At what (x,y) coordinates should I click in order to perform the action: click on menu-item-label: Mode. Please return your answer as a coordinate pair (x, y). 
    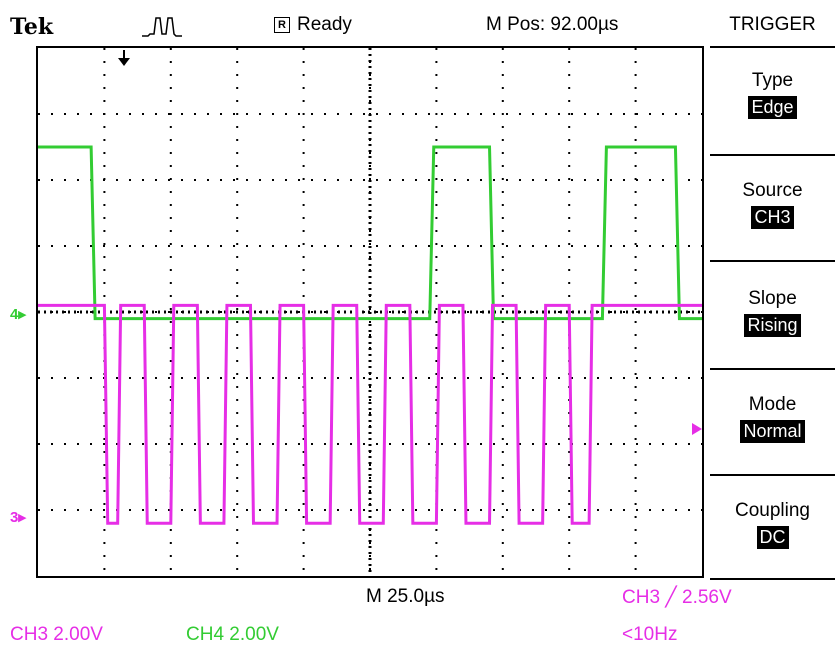
    Looking at the image, I should click on (772, 404).